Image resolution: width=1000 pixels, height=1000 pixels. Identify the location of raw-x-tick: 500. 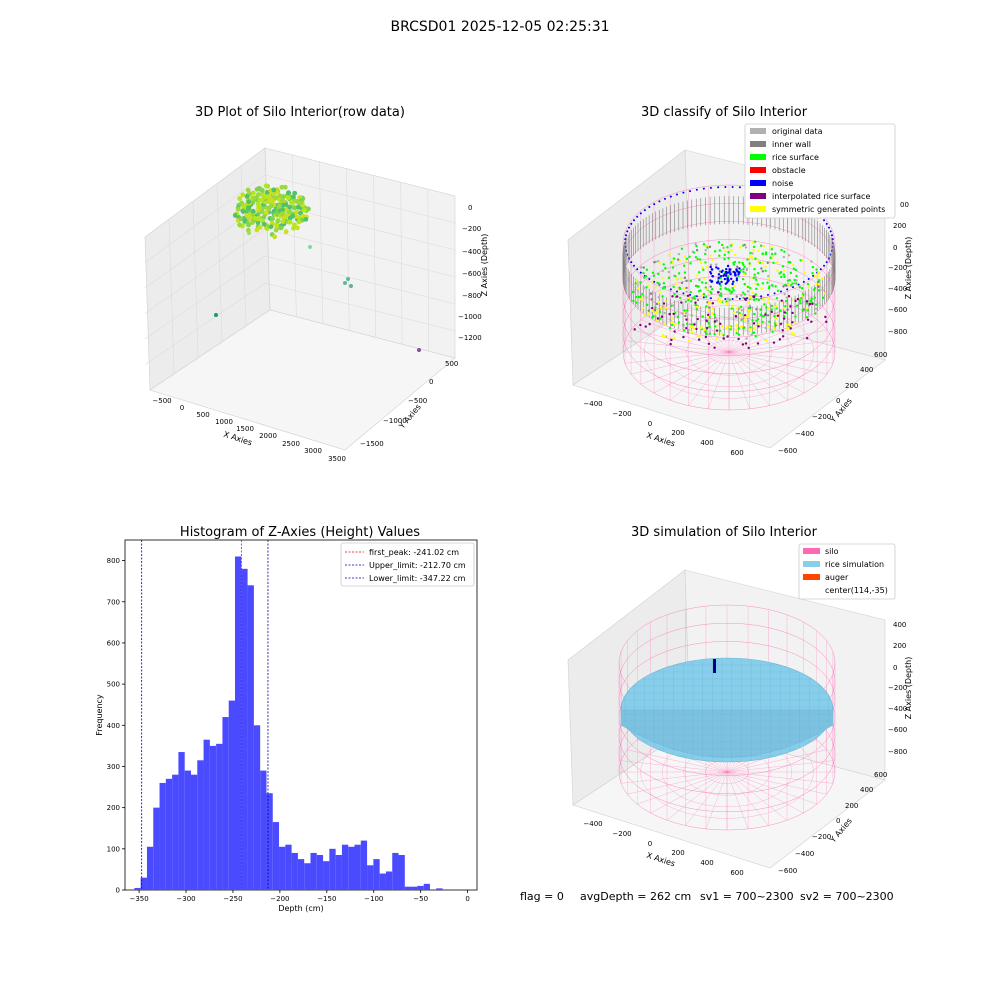
(202, 415).